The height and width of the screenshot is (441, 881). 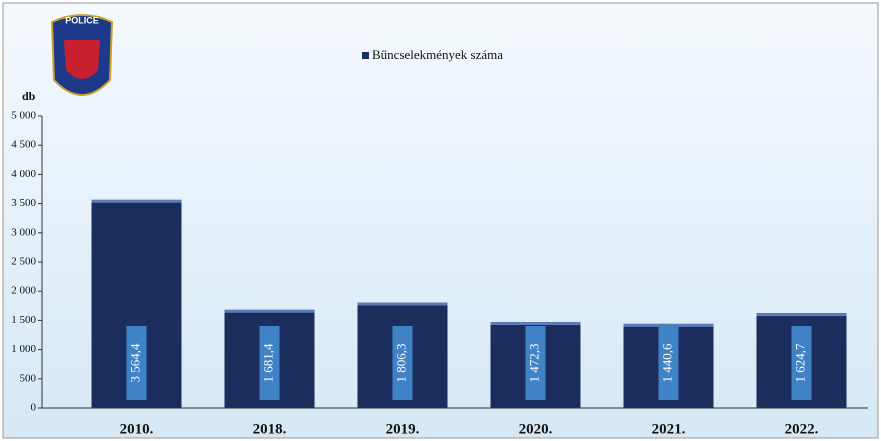 I want to click on y-tick-label: 3 000, so click(x=23, y=232).